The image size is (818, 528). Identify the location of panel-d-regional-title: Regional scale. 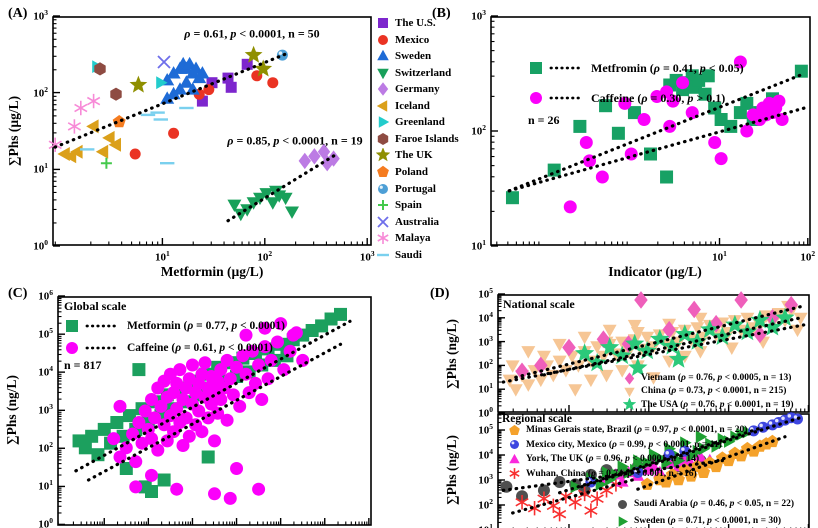
(537, 419).